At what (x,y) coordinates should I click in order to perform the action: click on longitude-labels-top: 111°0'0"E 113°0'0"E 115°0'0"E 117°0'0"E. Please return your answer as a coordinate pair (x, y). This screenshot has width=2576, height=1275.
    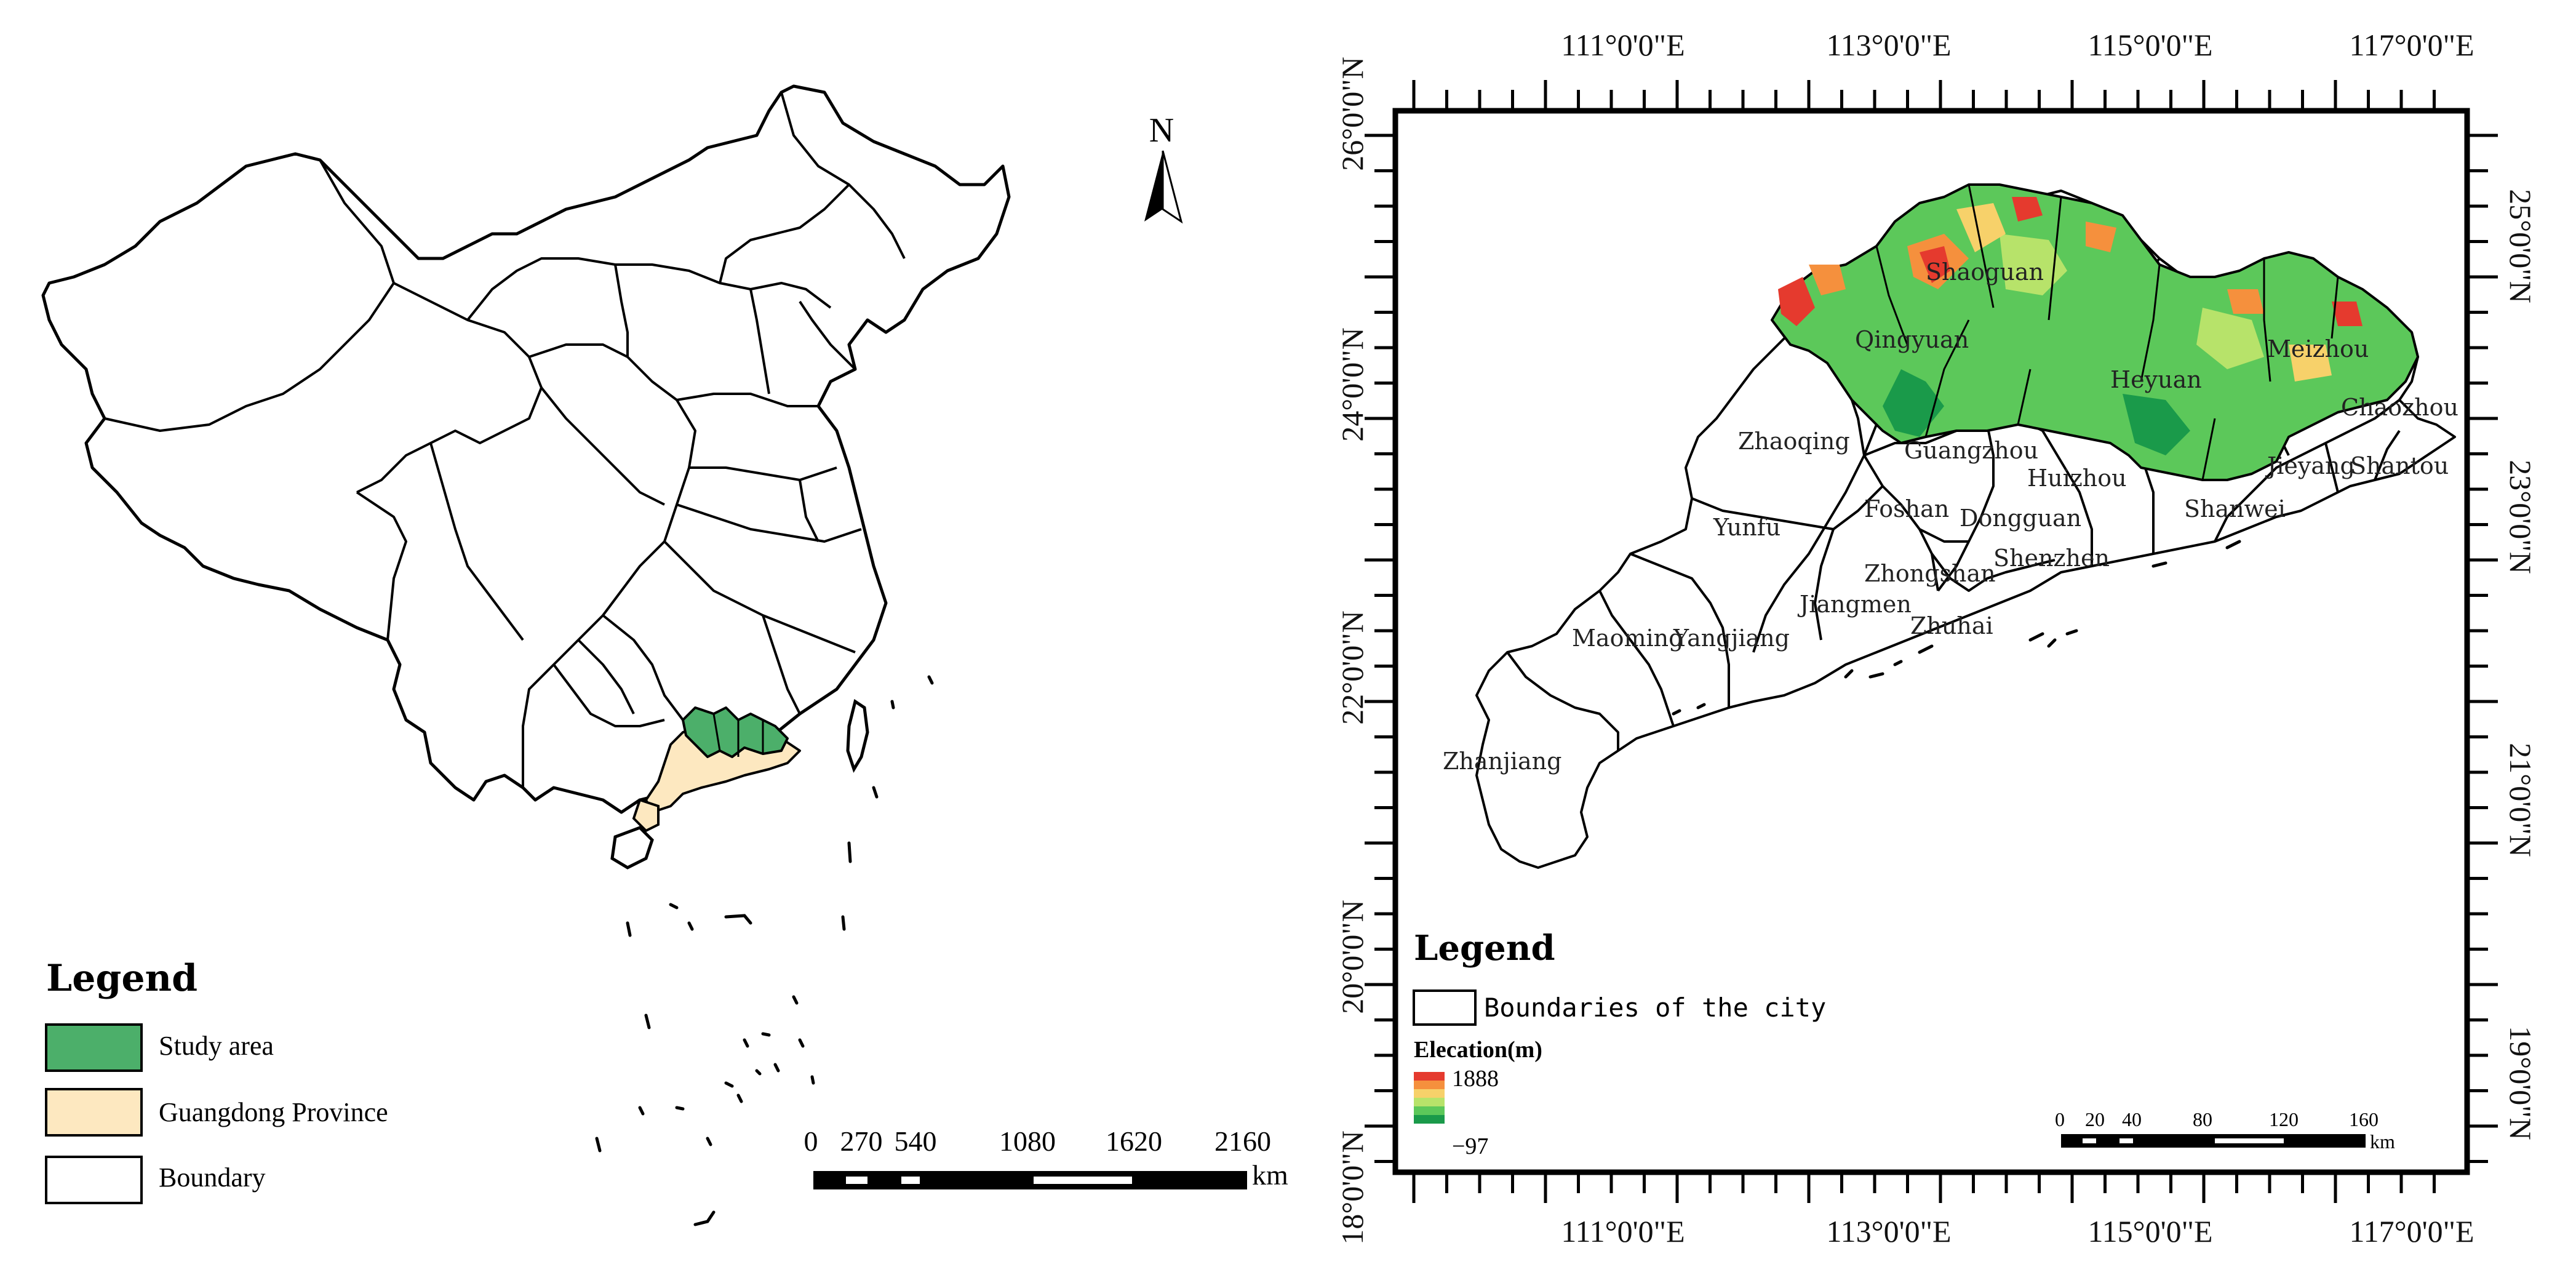
    Looking at the image, I should click on (2017, 45).